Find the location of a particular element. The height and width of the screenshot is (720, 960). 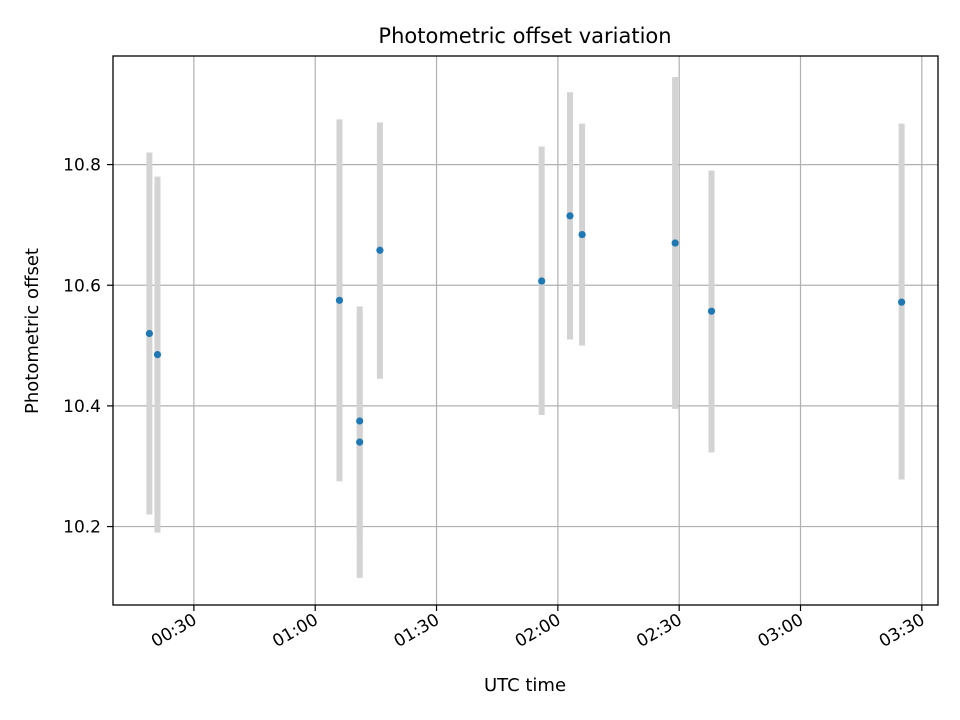

y-tick-label: 10.6 is located at coordinates (82, 286).